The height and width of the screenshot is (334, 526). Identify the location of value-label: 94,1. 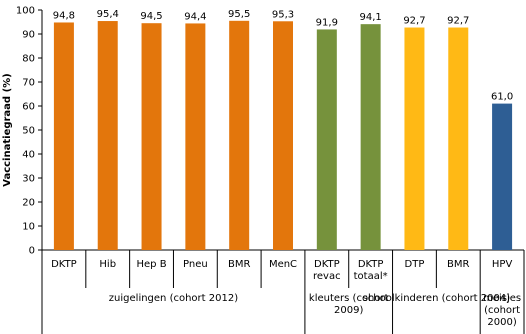
(371, 17).